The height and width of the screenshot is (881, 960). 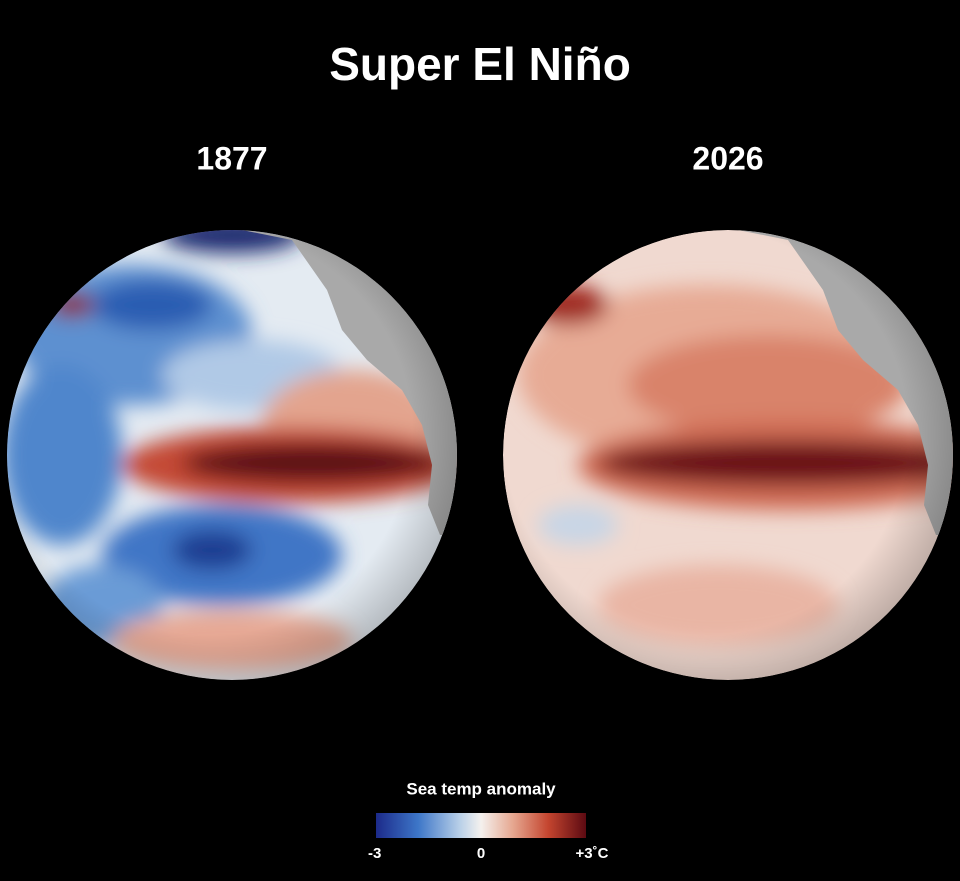 I want to click on legend-tick-label: -3, so click(x=374, y=853).